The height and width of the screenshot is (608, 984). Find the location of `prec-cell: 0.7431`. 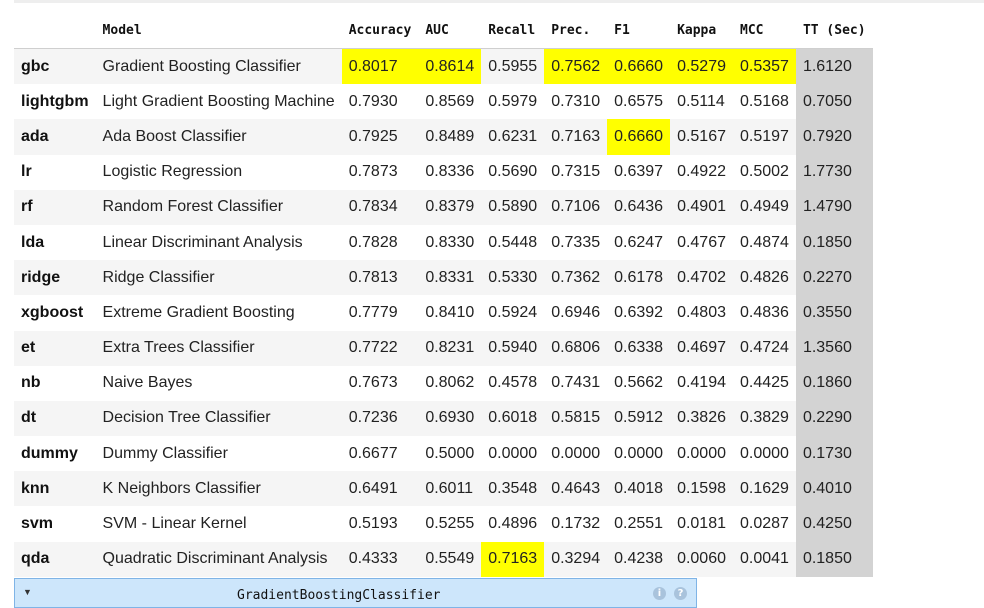

prec-cell: 0.7431 is located at coordinates (576, 383).